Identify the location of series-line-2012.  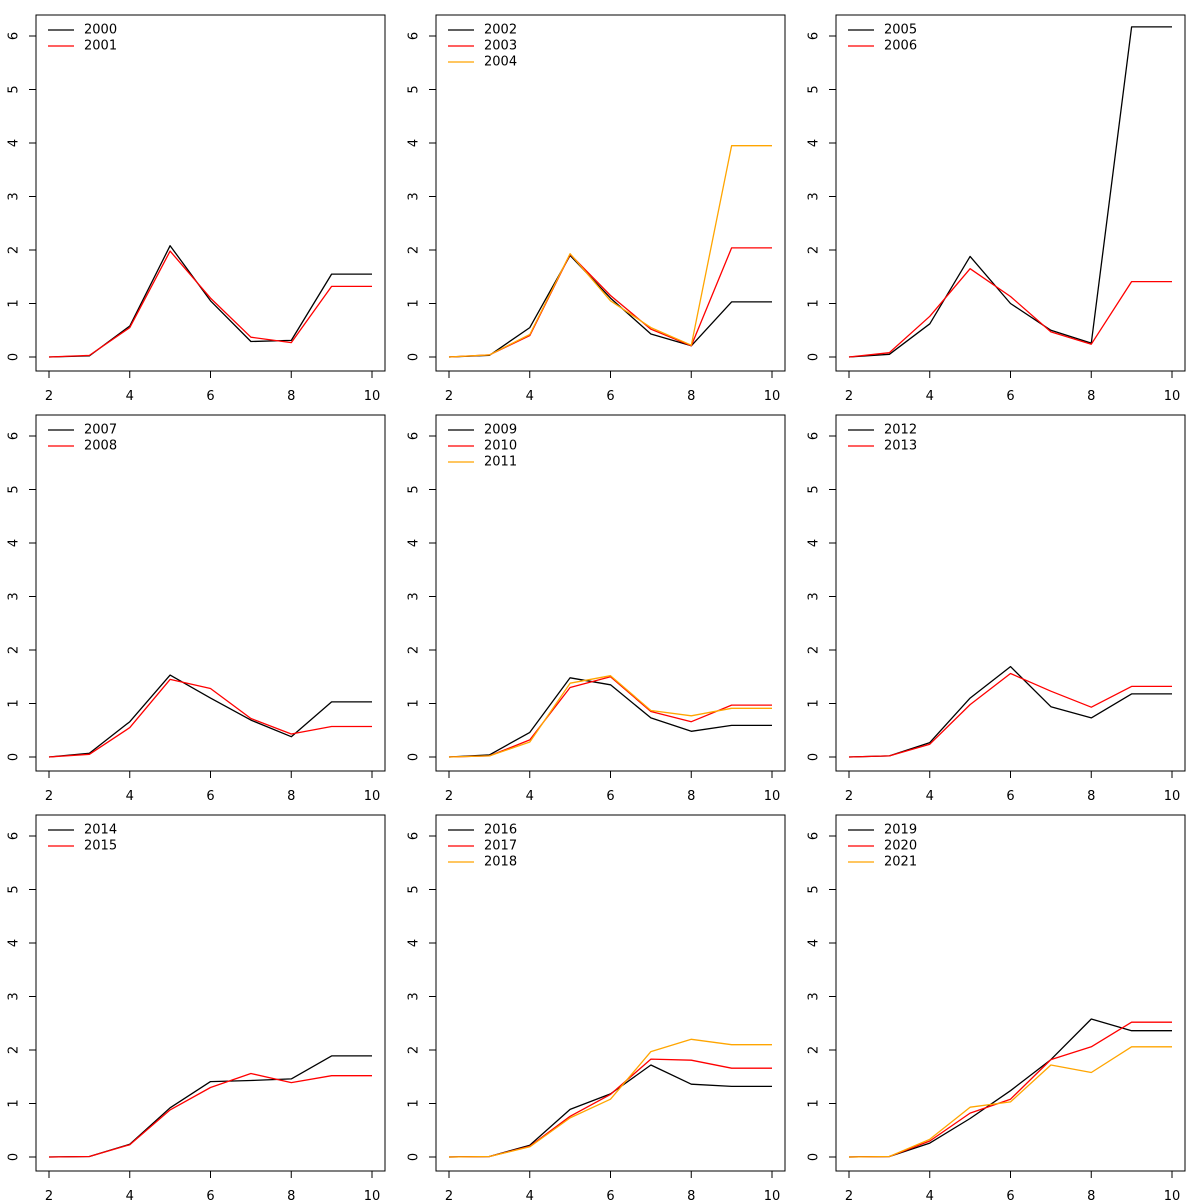
(1010, 711).